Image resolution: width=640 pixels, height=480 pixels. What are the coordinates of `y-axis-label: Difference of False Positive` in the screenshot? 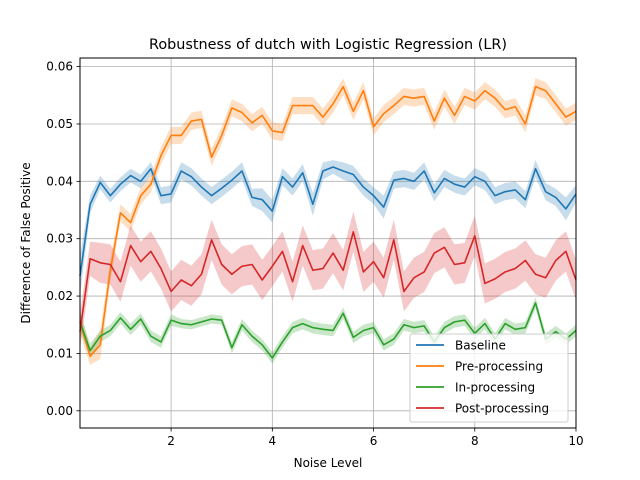 It's located at (26, 242).